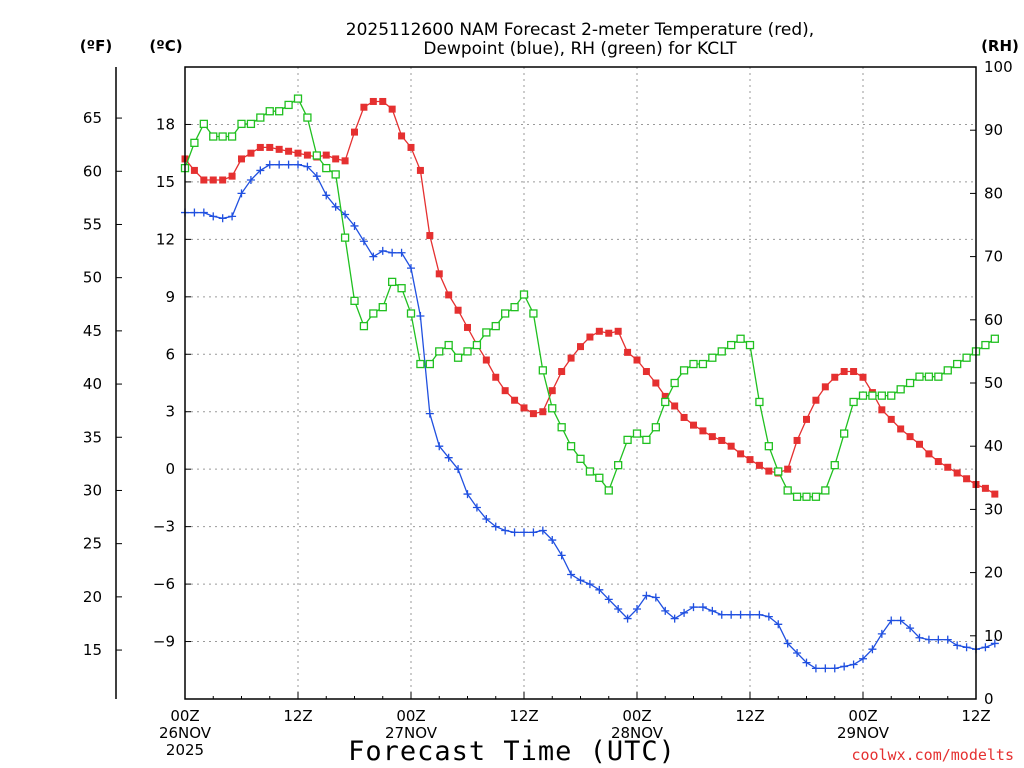 The image size is (1024, 768). Describe the element at coordinates (185, 733) in the screenshot. I see `time-tick-label: 26NOV` at that location.